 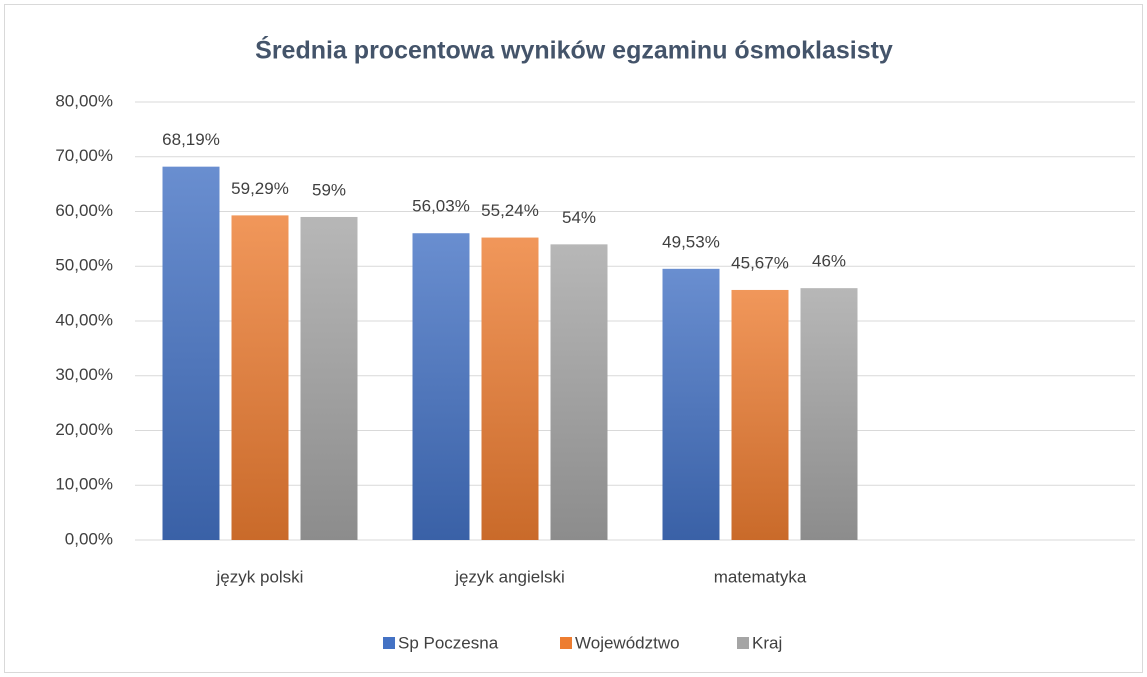 I want to click on x-tick-label: matematyka, so click(x=760, y=576).